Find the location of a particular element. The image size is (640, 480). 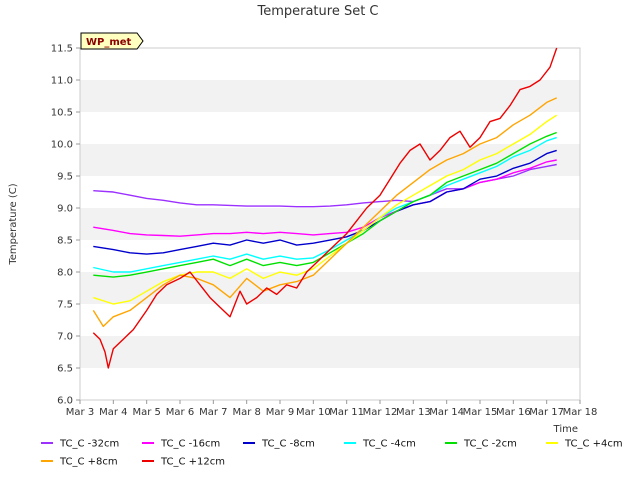

x-tick-label: Mar 14 is located at coordinates (446, 412).